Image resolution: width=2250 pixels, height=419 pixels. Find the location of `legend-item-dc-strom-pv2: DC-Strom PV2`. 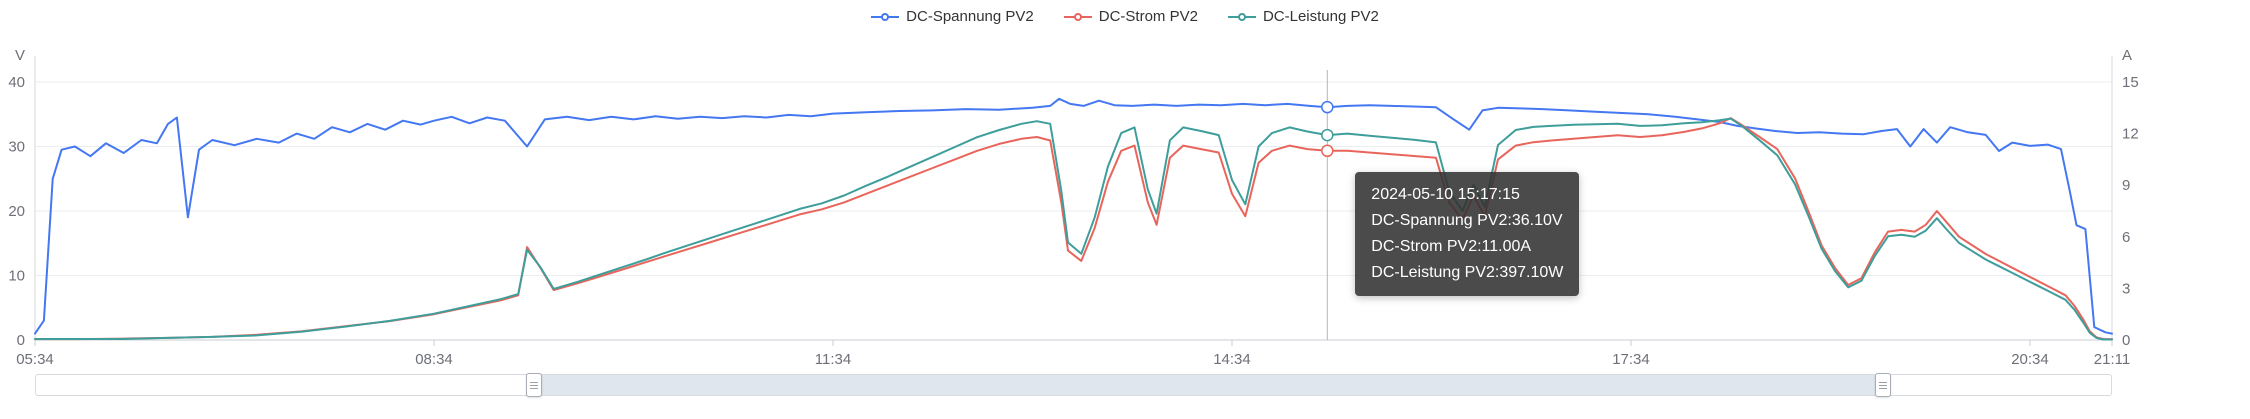

legend-item-dc-strom-pv2: DC-Strom PV2 is located at coordinates (1130, 16).